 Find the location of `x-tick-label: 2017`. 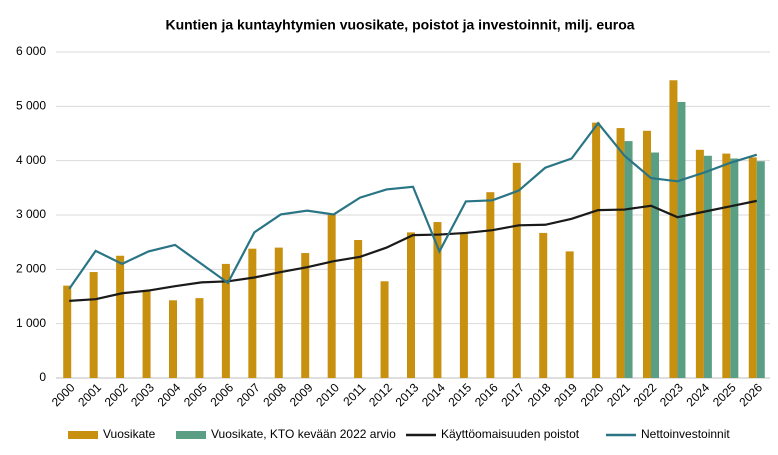

x-tick-label: 2017 is located at coordinates (512, 394).